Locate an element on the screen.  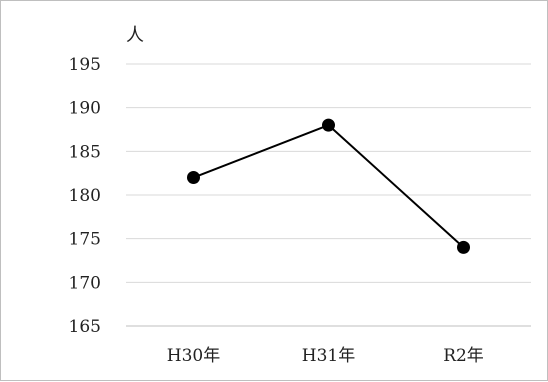
y-axis-unit-label: 人 is located at coordinates (135, 35).